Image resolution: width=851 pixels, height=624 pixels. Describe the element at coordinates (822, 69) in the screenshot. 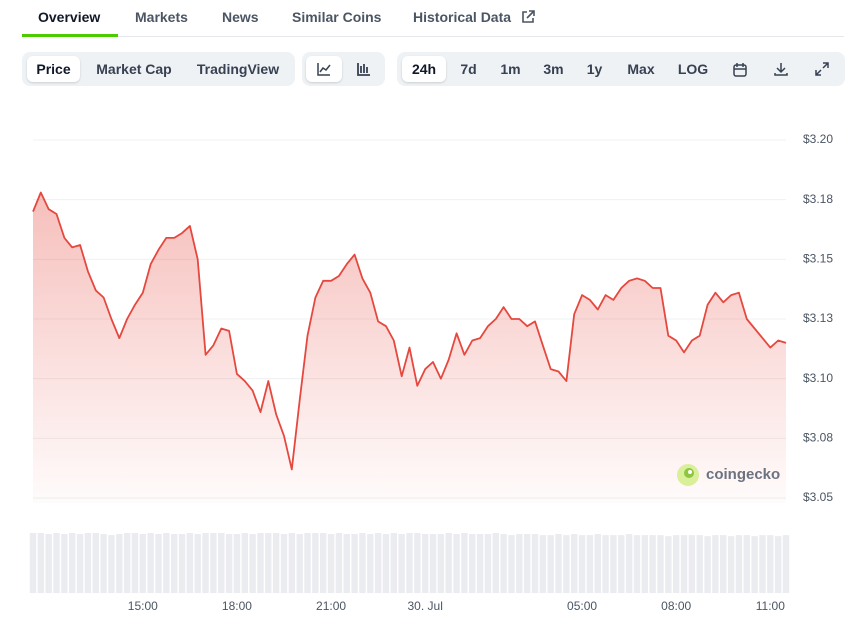

I see `fullscreen-icon` at that location.